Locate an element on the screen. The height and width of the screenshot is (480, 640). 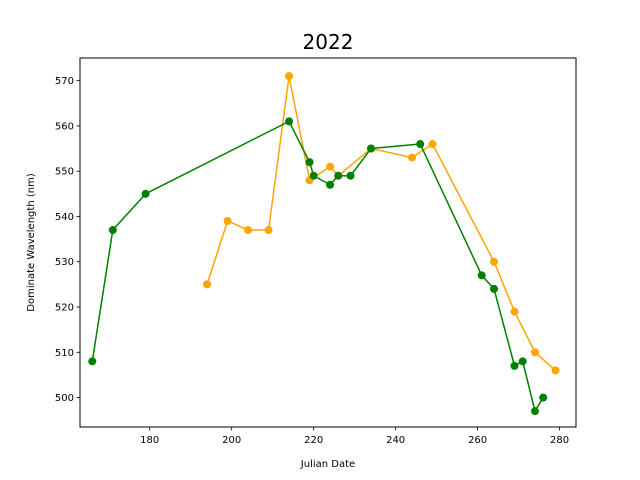
y-tick-label: 510 is located at coordinates (64, 353).